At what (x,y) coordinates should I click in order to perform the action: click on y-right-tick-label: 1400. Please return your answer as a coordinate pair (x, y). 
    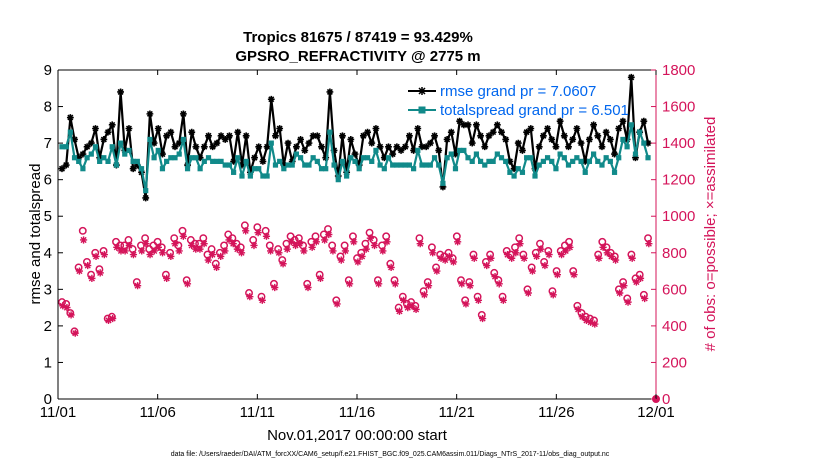
    Looking at the image, I should click on (678, 143).